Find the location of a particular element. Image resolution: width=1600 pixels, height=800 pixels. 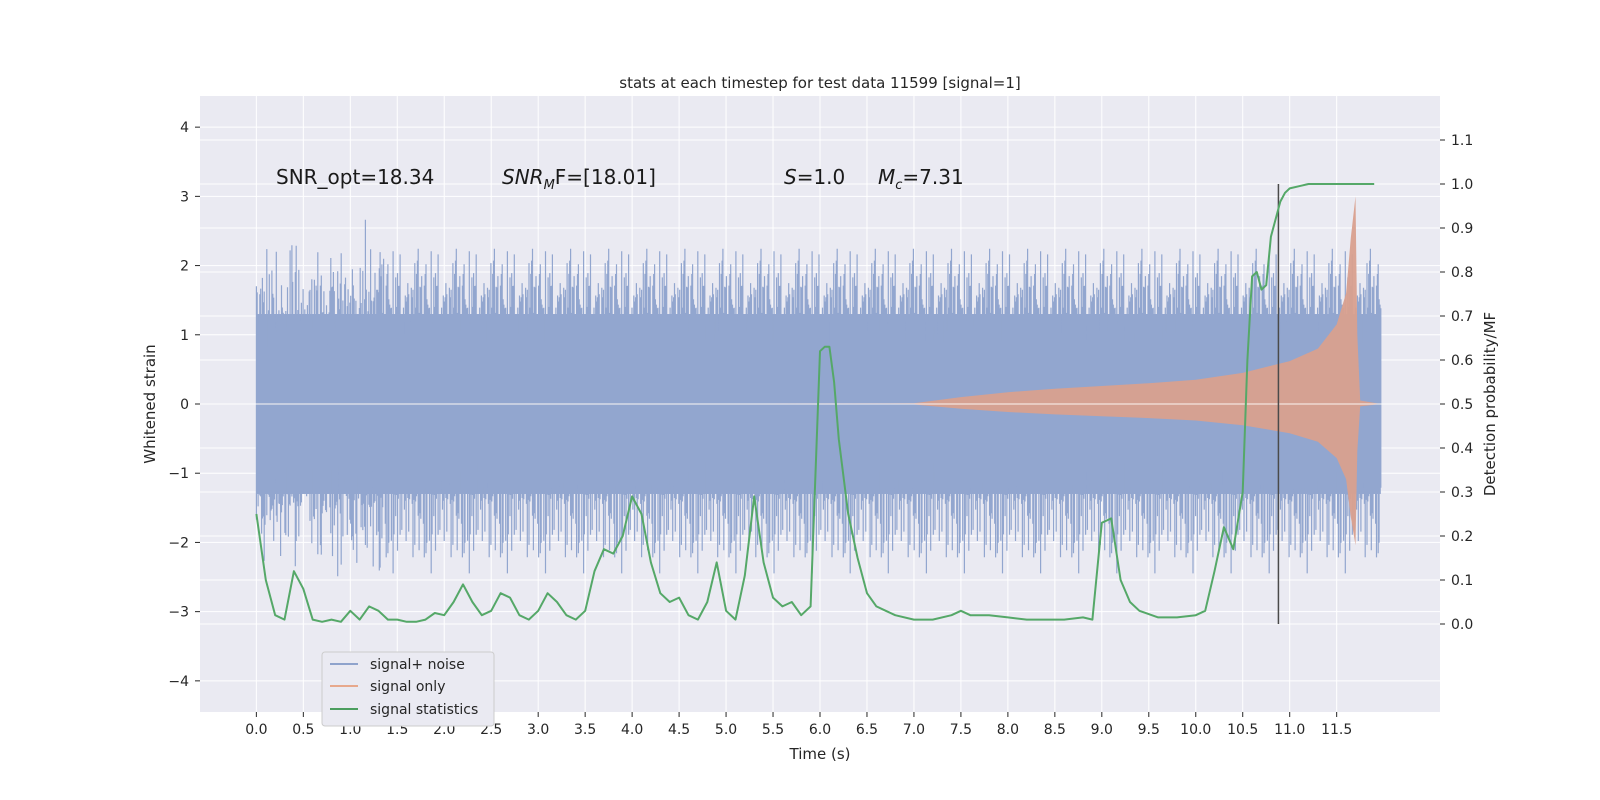

x-tick-label-1: 0.5 is located at coordinates (303, 730).